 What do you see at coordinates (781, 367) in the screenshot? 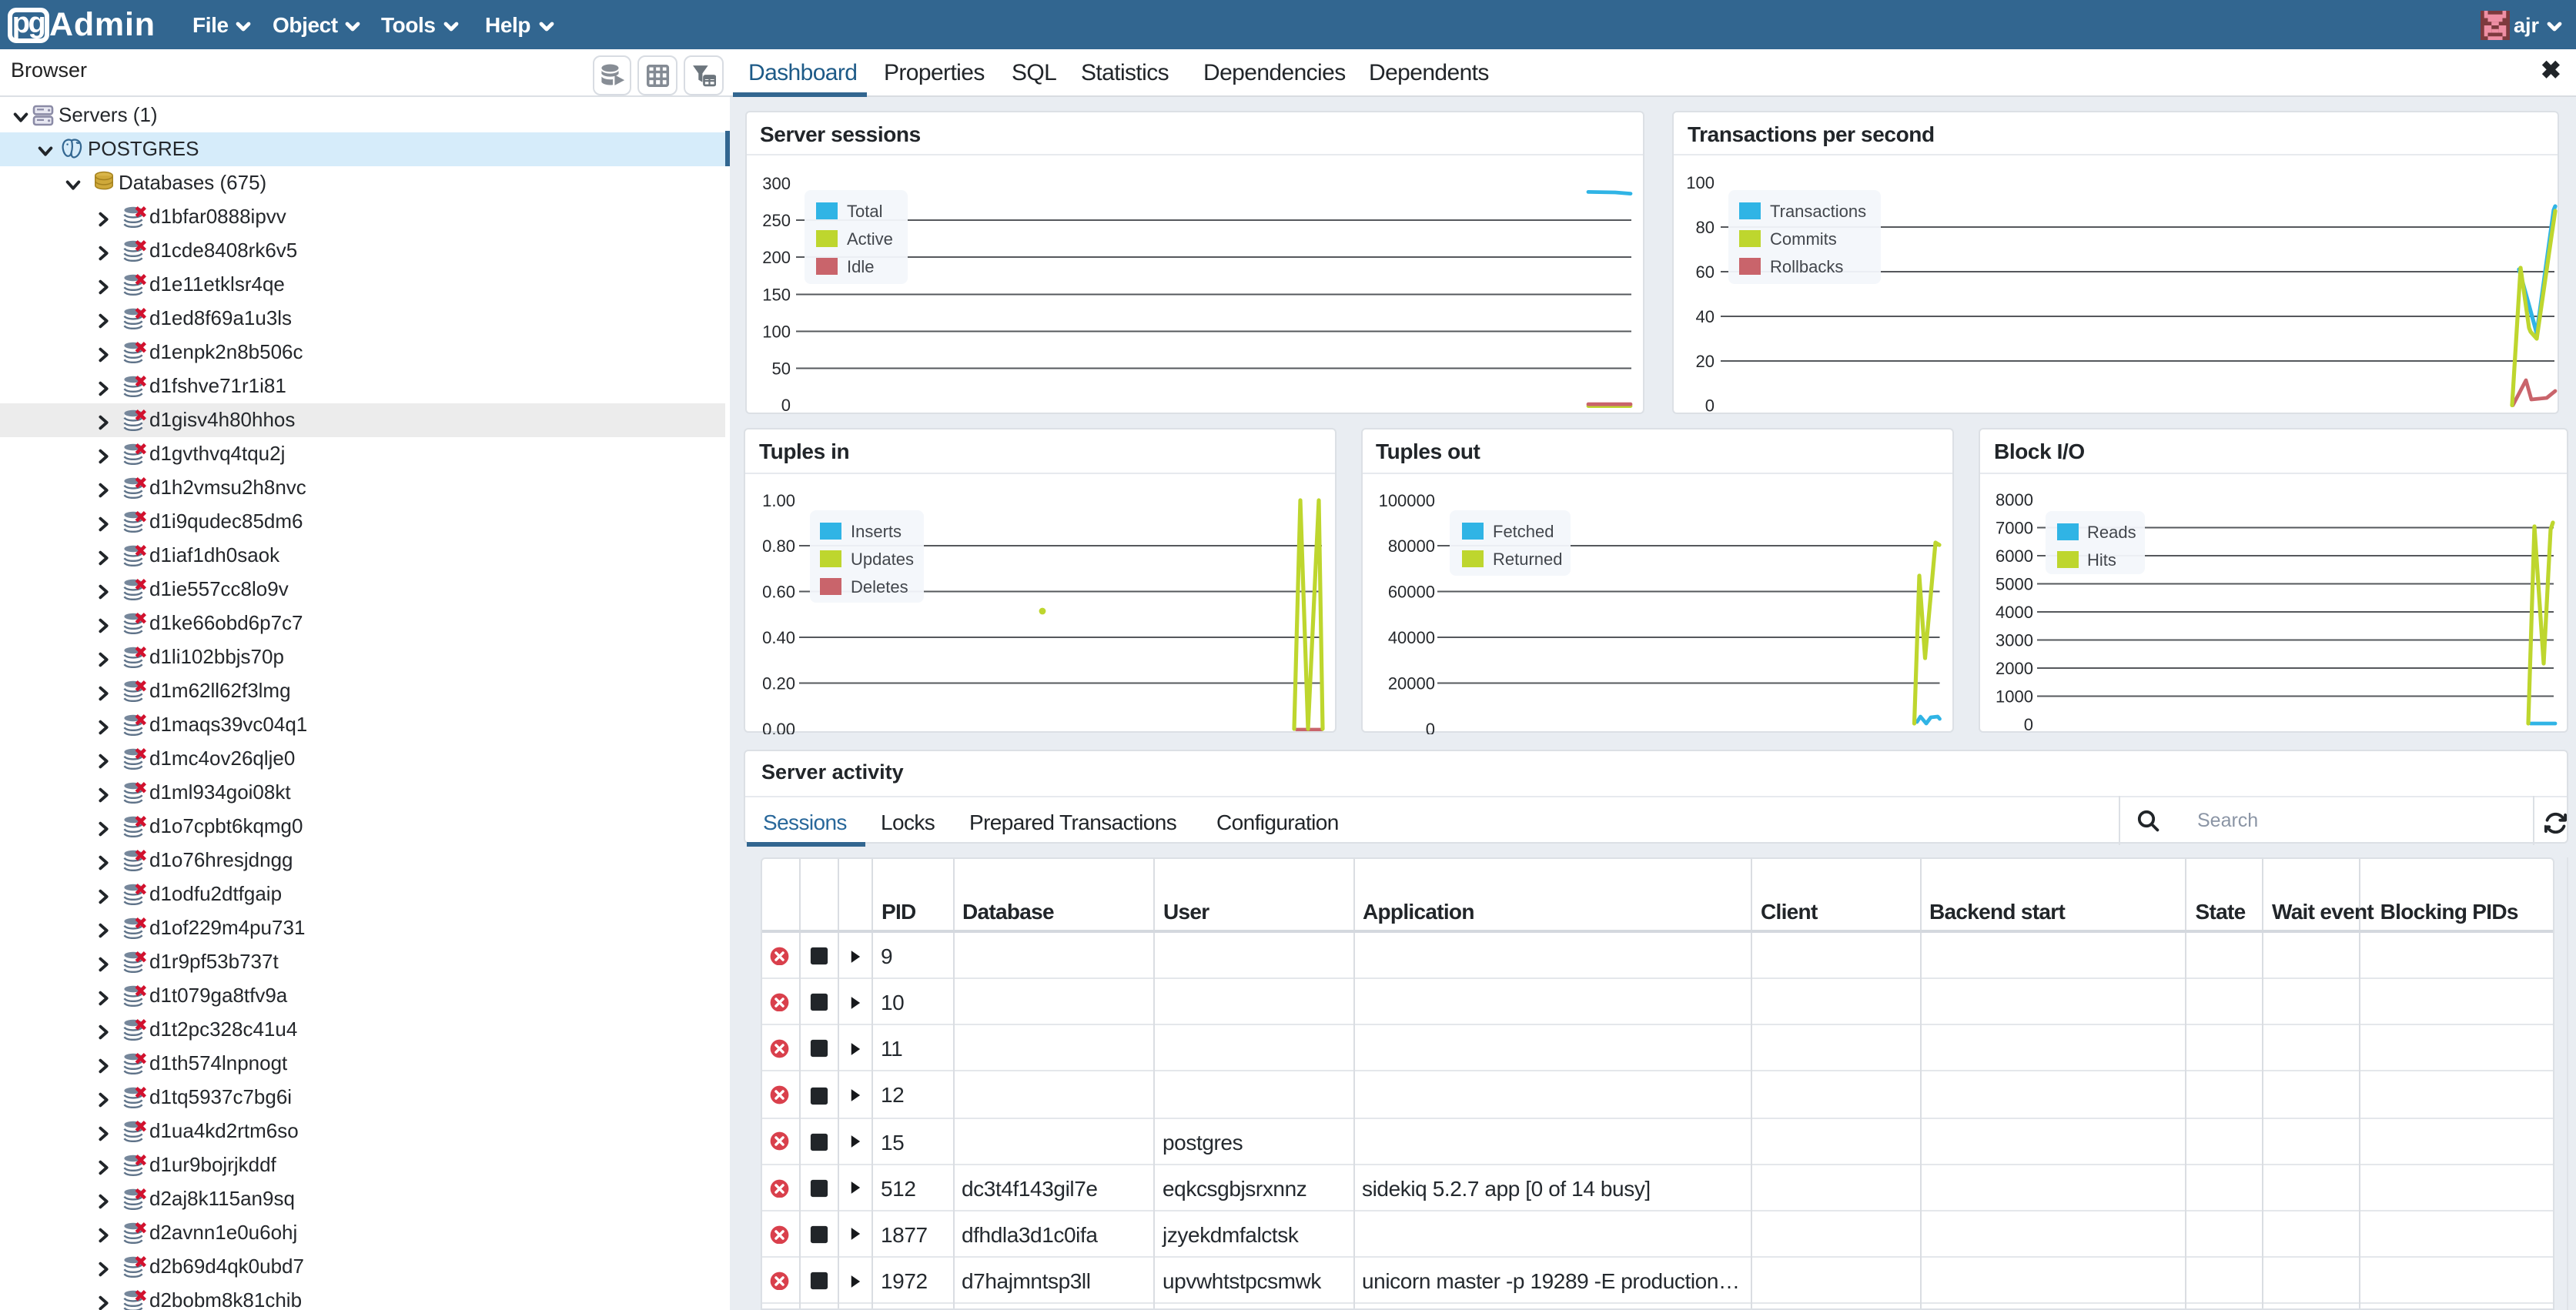
I see `svg-text: 50` at bounding box center [781, 367].